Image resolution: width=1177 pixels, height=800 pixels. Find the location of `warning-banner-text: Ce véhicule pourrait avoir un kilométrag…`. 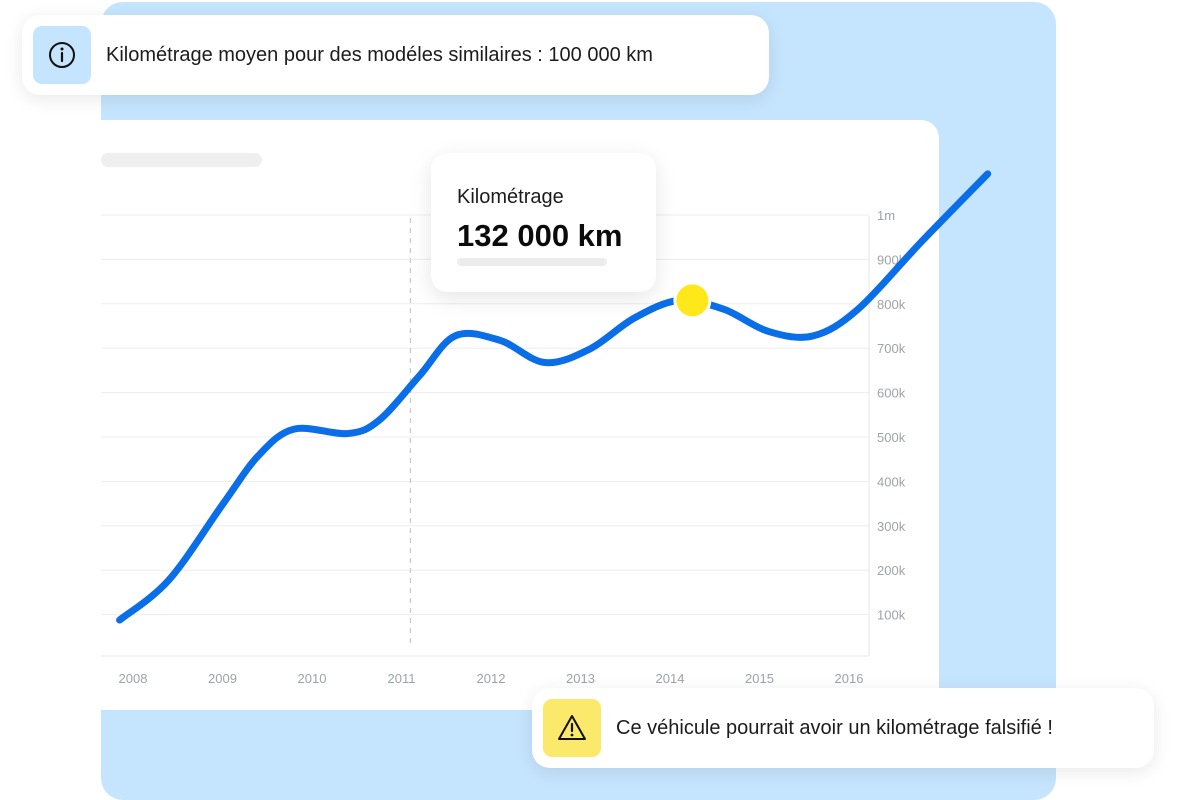

warning-banner-text: Ce véhicule pourrait avoir un kilométrag… is located at coordinates (834, 727).